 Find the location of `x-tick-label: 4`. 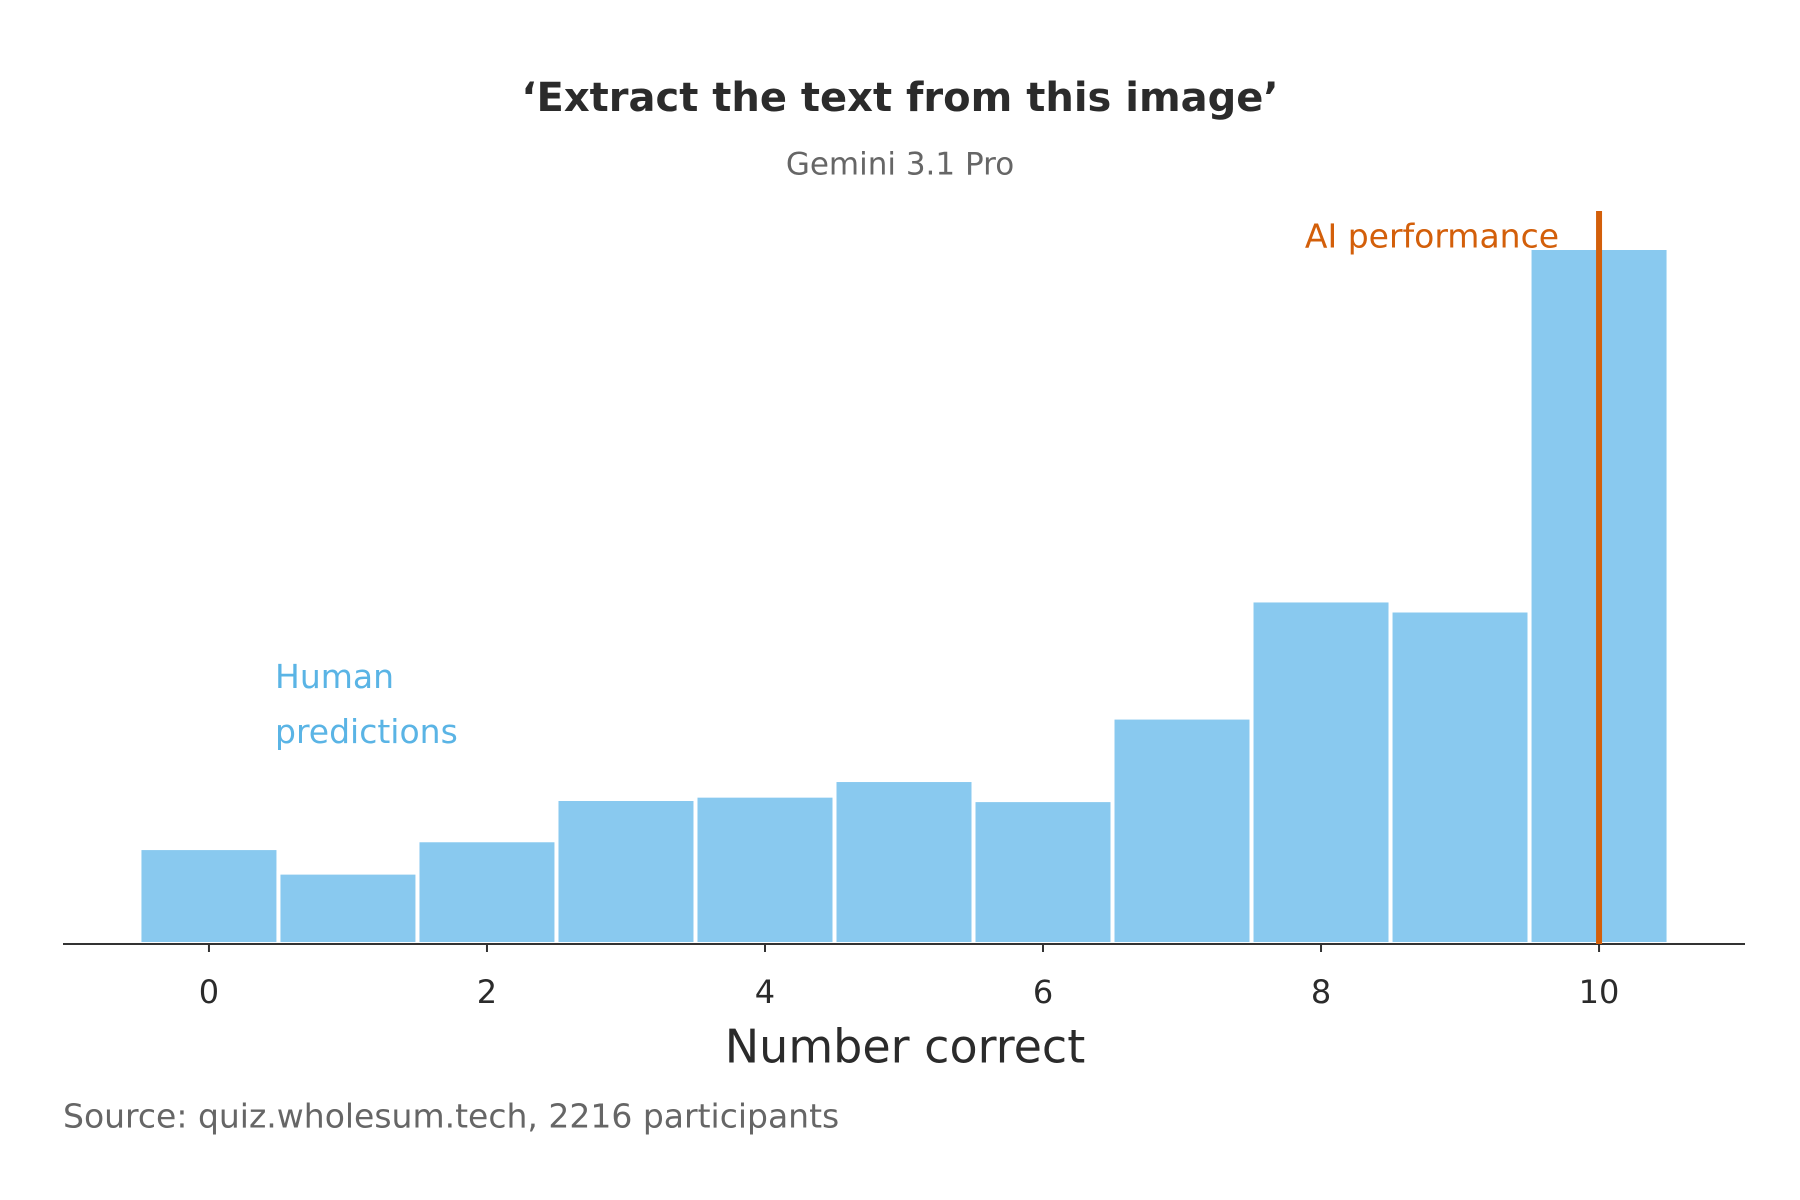

x-tick-label: 4 is located at coordinates (765, 992).